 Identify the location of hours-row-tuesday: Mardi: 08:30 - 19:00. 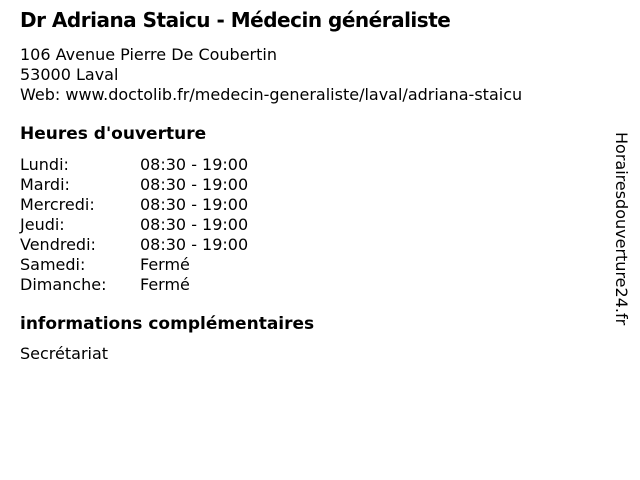
(134, 185).